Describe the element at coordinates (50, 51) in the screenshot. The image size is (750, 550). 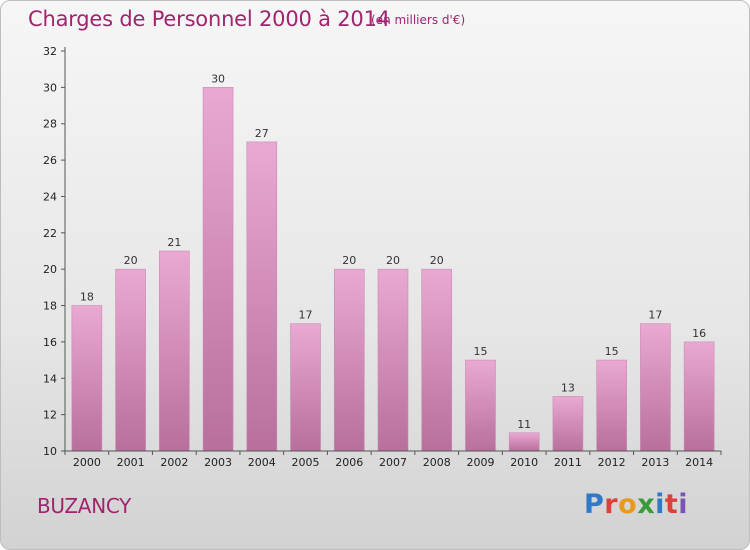
I see `y-tick-label-32: 32` at that location.